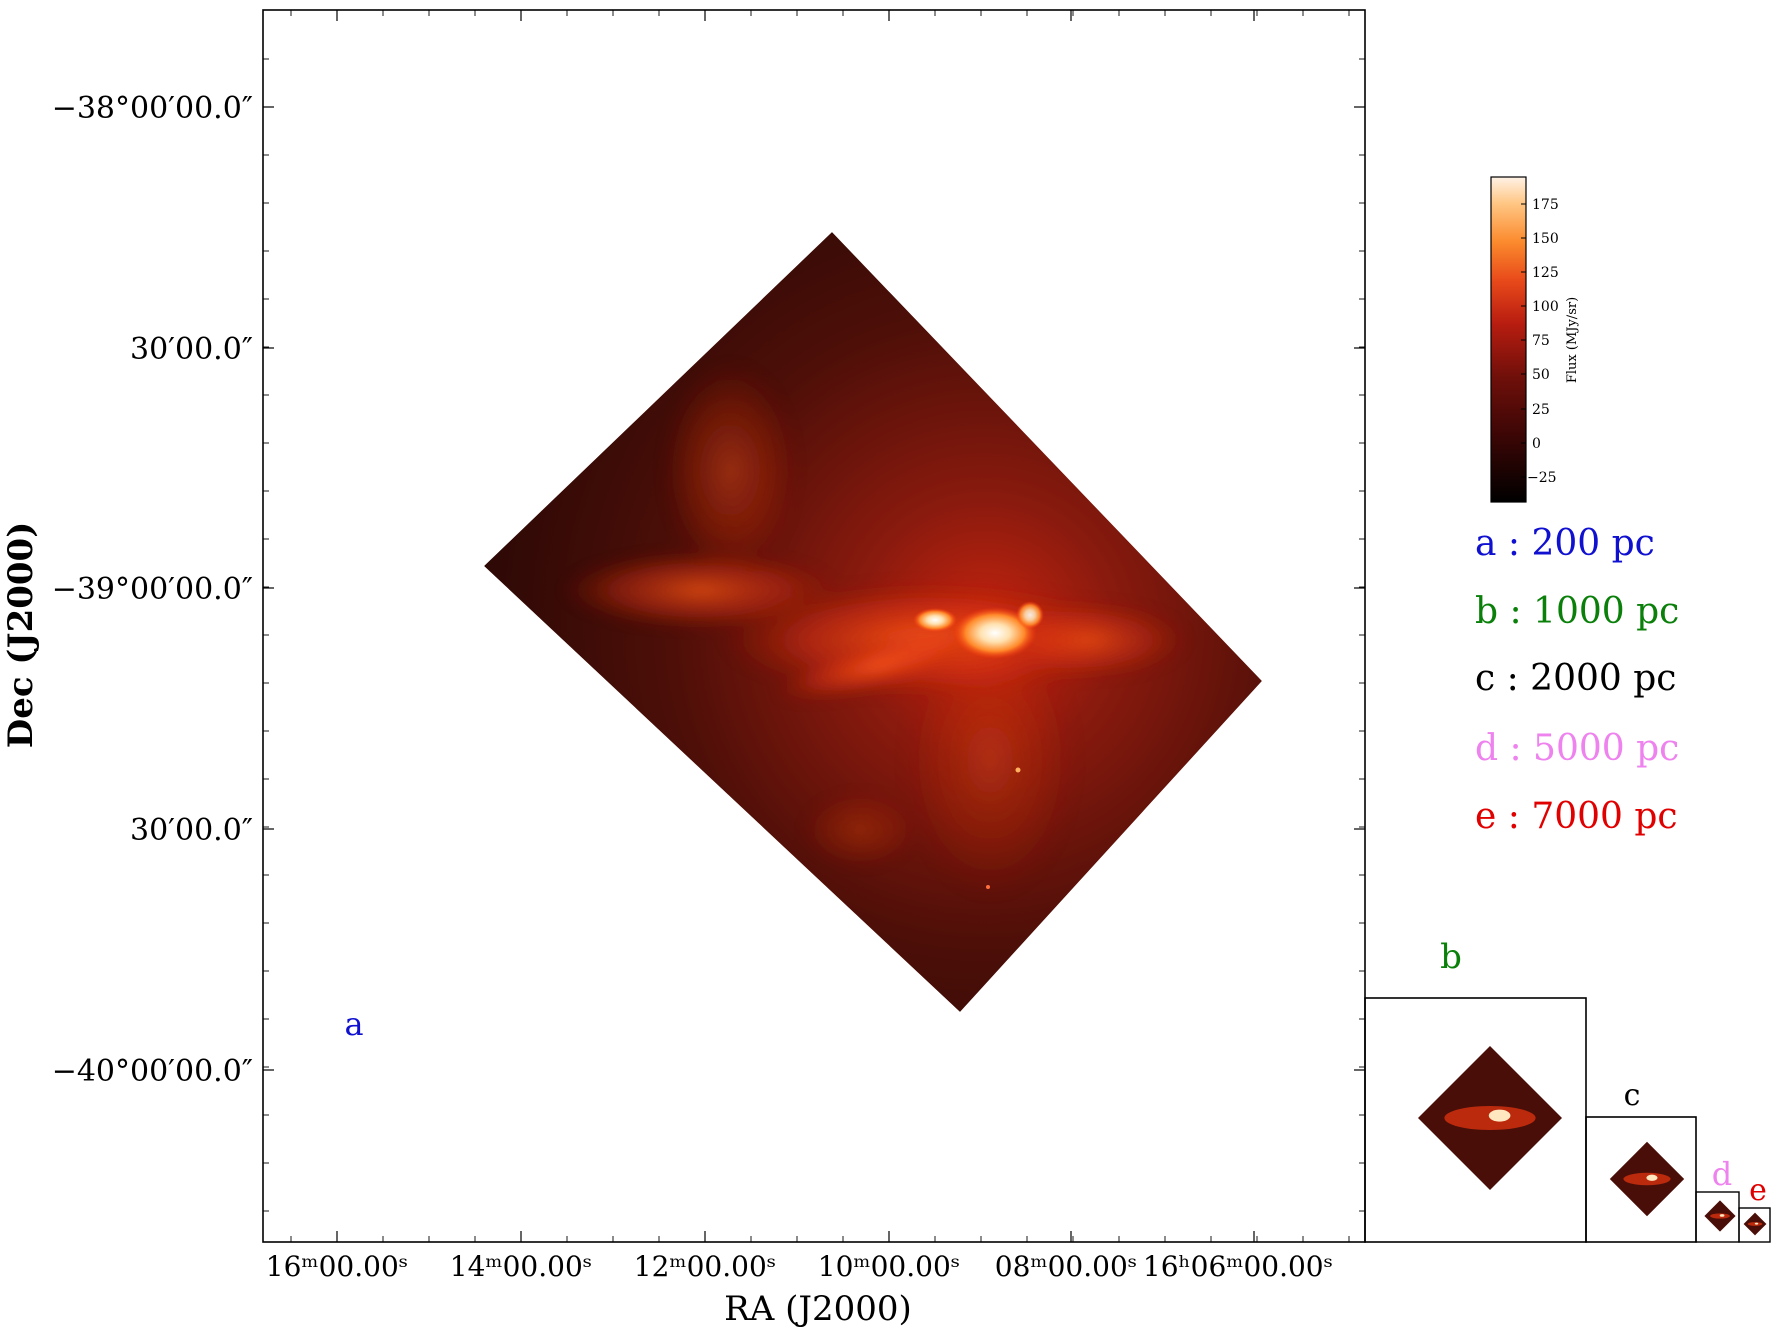  I want to click on y-axis-label: Dec (J2000), so click(21, 635).